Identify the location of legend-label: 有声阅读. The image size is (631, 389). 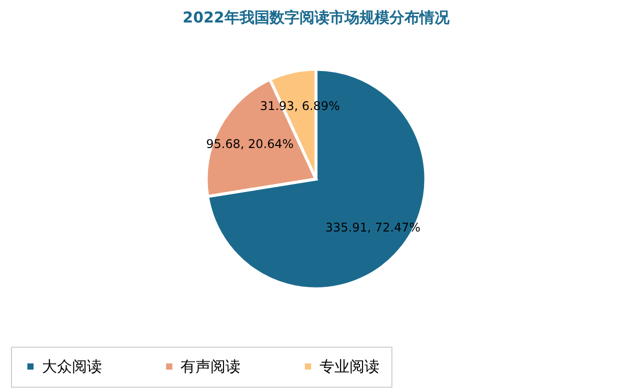
(210, 366).